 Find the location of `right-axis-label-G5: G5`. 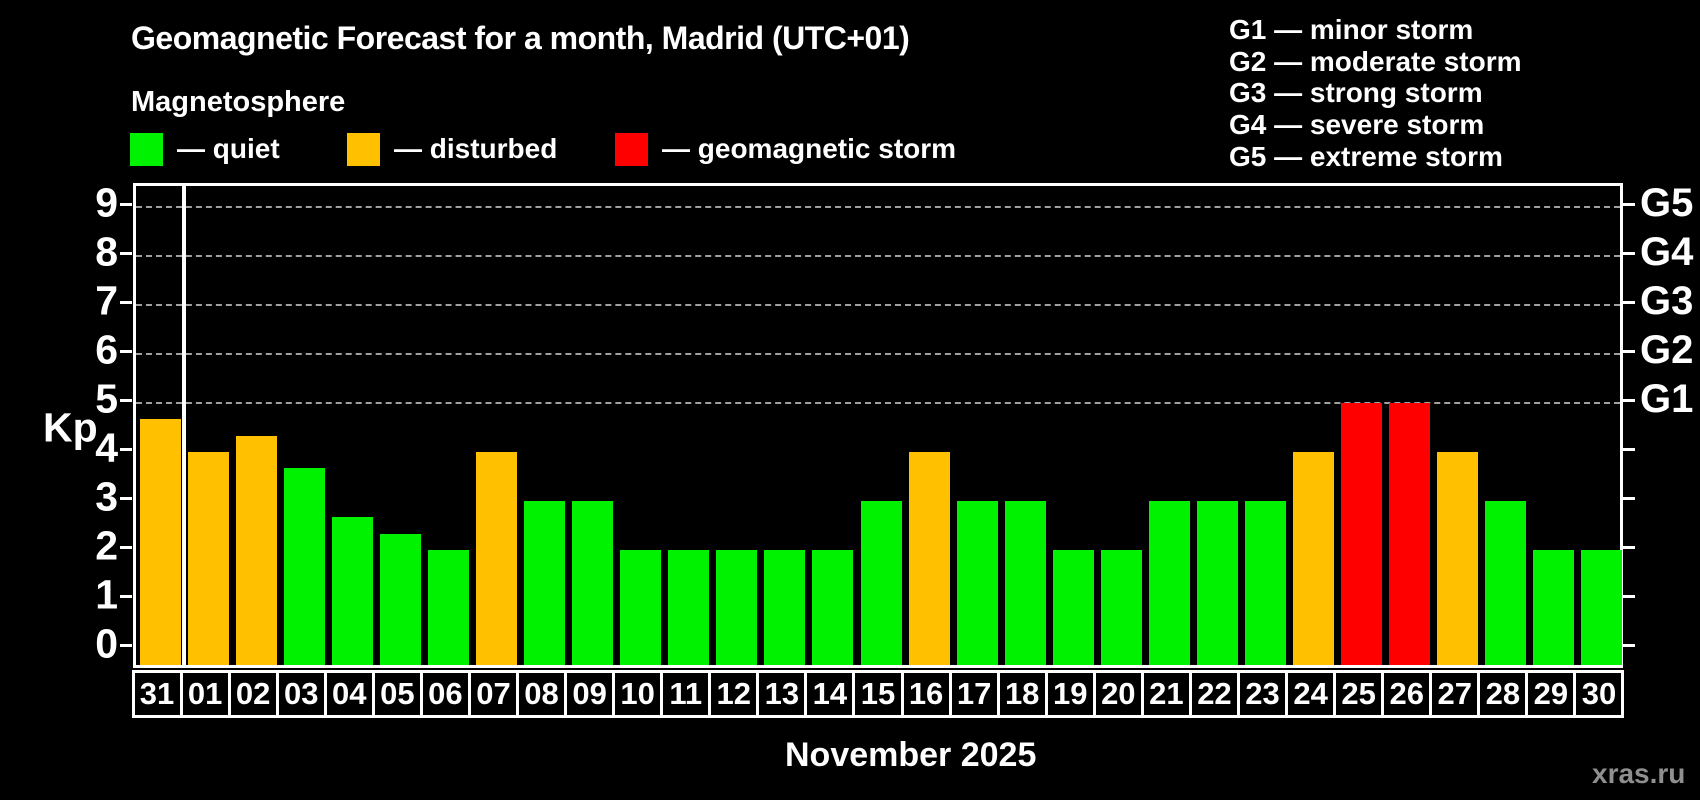

right-axis-label-G5: G5 is located at coordinates (1667, 203).